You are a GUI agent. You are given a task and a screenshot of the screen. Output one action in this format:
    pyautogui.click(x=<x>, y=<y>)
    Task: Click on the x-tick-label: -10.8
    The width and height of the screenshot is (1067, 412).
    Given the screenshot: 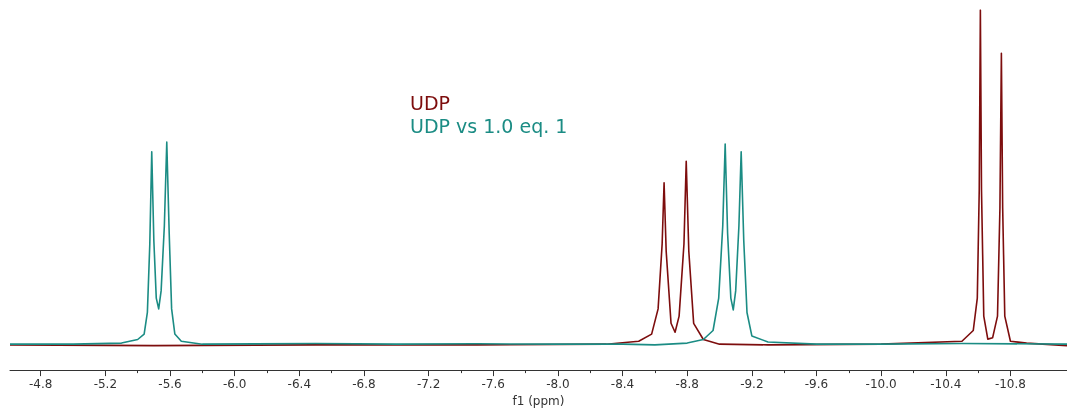 What is the action you would take?
    pyautogui.click(x=1010, y=384)
    